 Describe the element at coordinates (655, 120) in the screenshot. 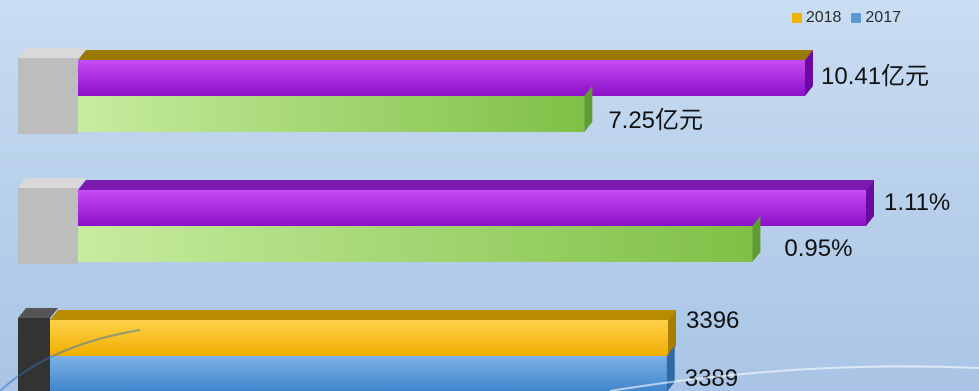

I see `data-label-2017: 7.25亿元` at that location.